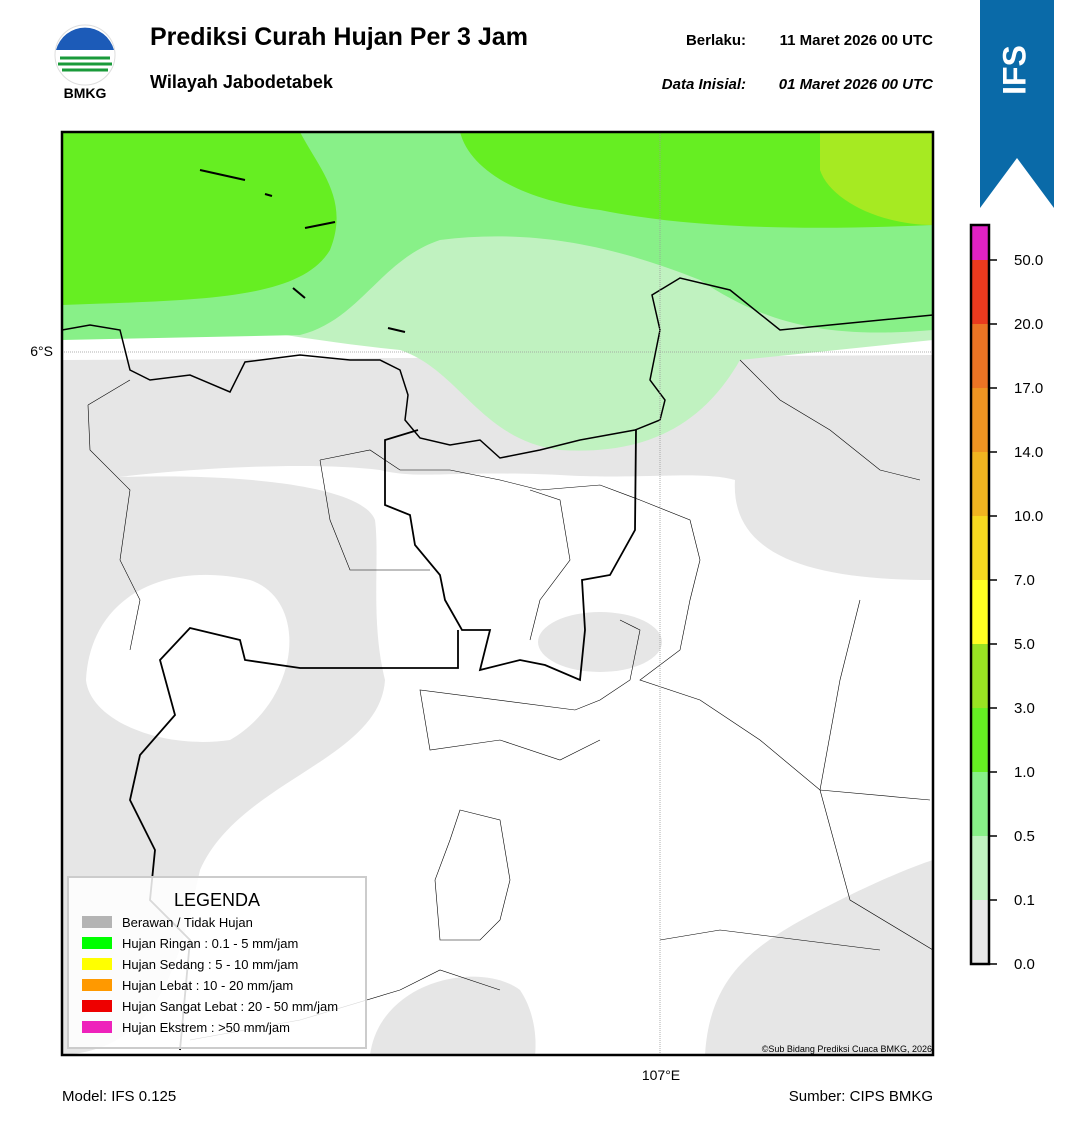  Describe the element at coordinates (857, 40) in the screenshot. I see `valid-time: 11 Maret 2026 00 UTC` at that location.